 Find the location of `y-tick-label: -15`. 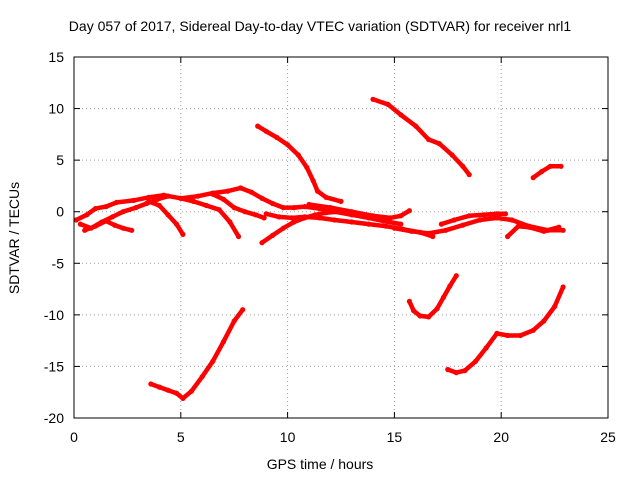

y-tick-label: -15 is located at coordinates (54, 366).